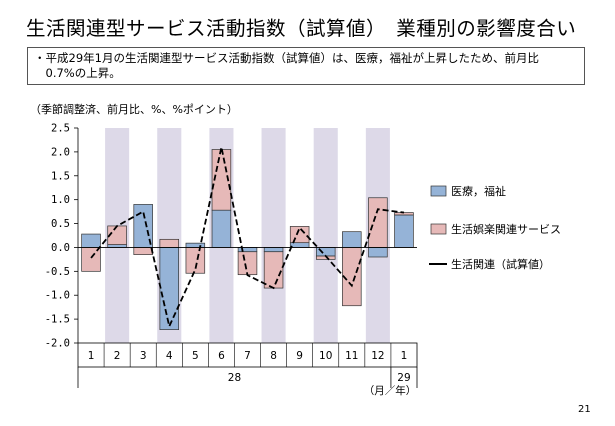 The image size is (615, 426). Describe the element at coordinates (403, 378) in the screenshot. I see `year-label: 29` at that location.